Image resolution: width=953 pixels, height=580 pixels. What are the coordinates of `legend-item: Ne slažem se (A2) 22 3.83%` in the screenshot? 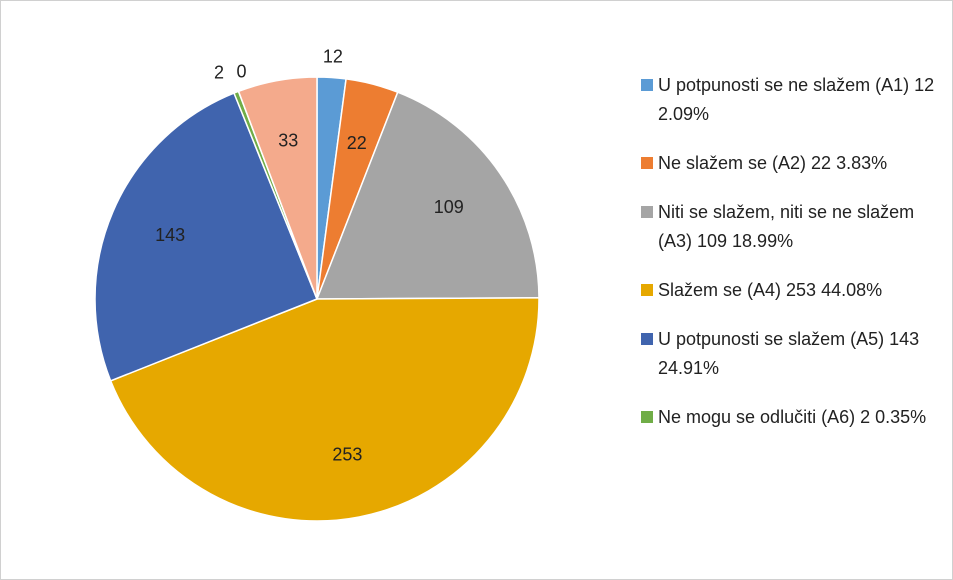 It's located at (791, 163).